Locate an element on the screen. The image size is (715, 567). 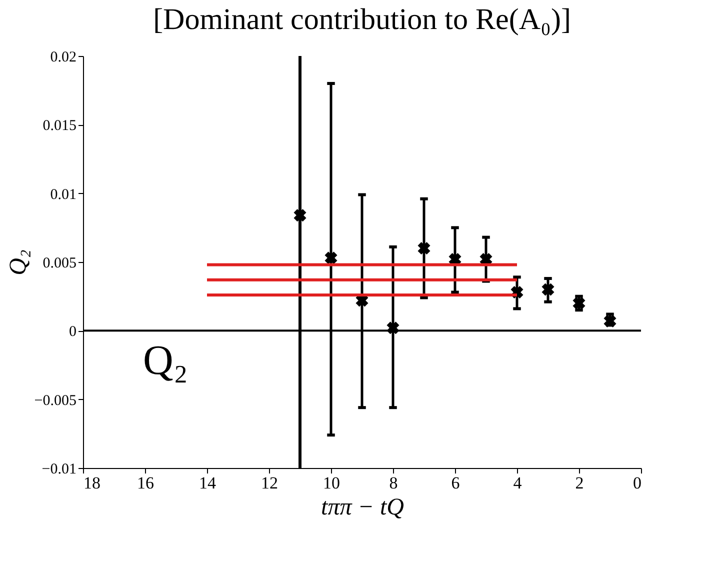
x-tick-label: 4 is located at coordinates (517, 483).